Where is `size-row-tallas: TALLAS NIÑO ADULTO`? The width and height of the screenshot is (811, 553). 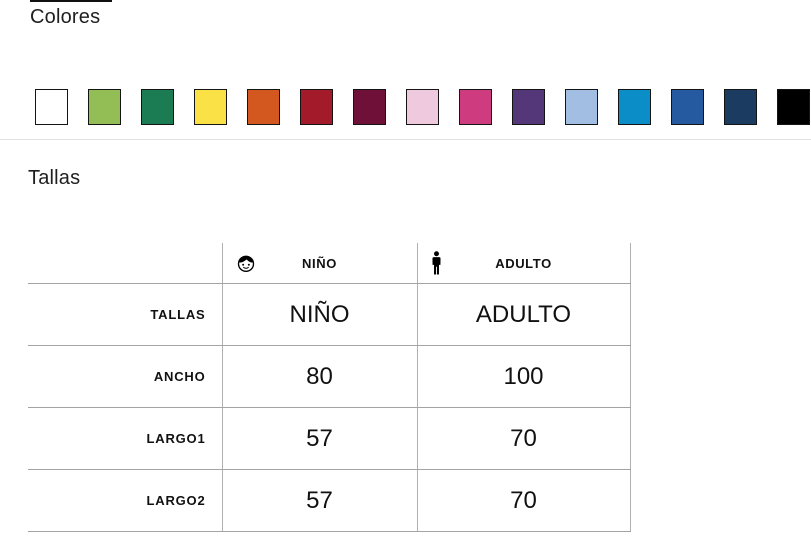 size-row-tallas: TALLAS NIÑO ADULTO is located at coordinates (329, 314).